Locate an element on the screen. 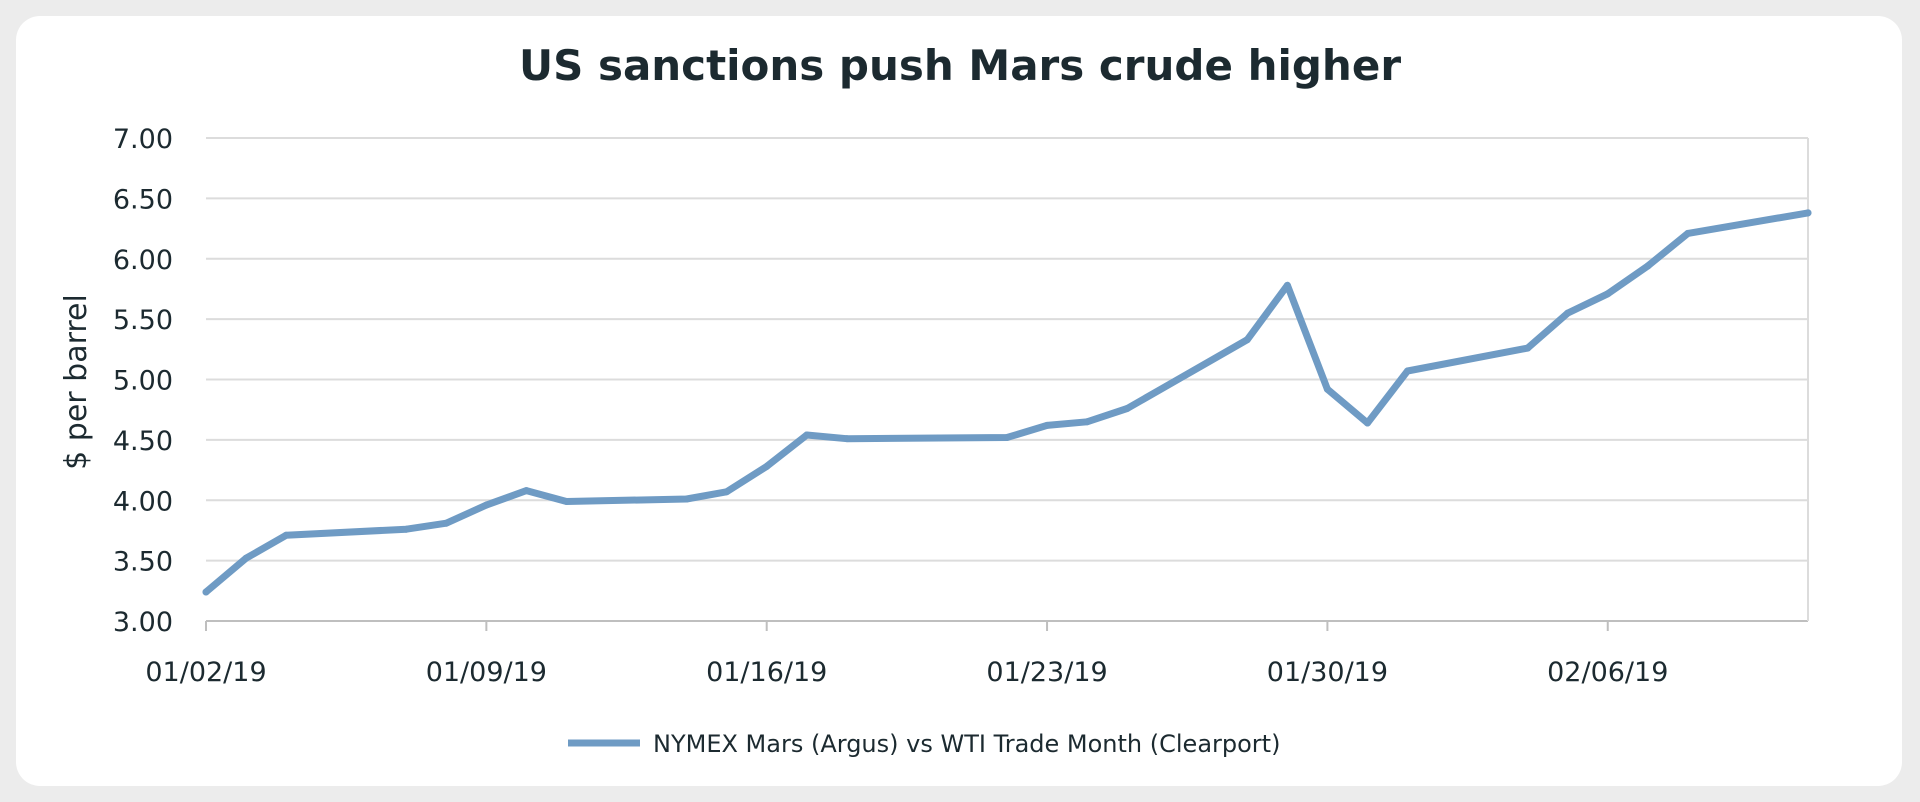 The image size is (1920, 802). y-tick-label: 3.50 is located at coordinates (143, 562).